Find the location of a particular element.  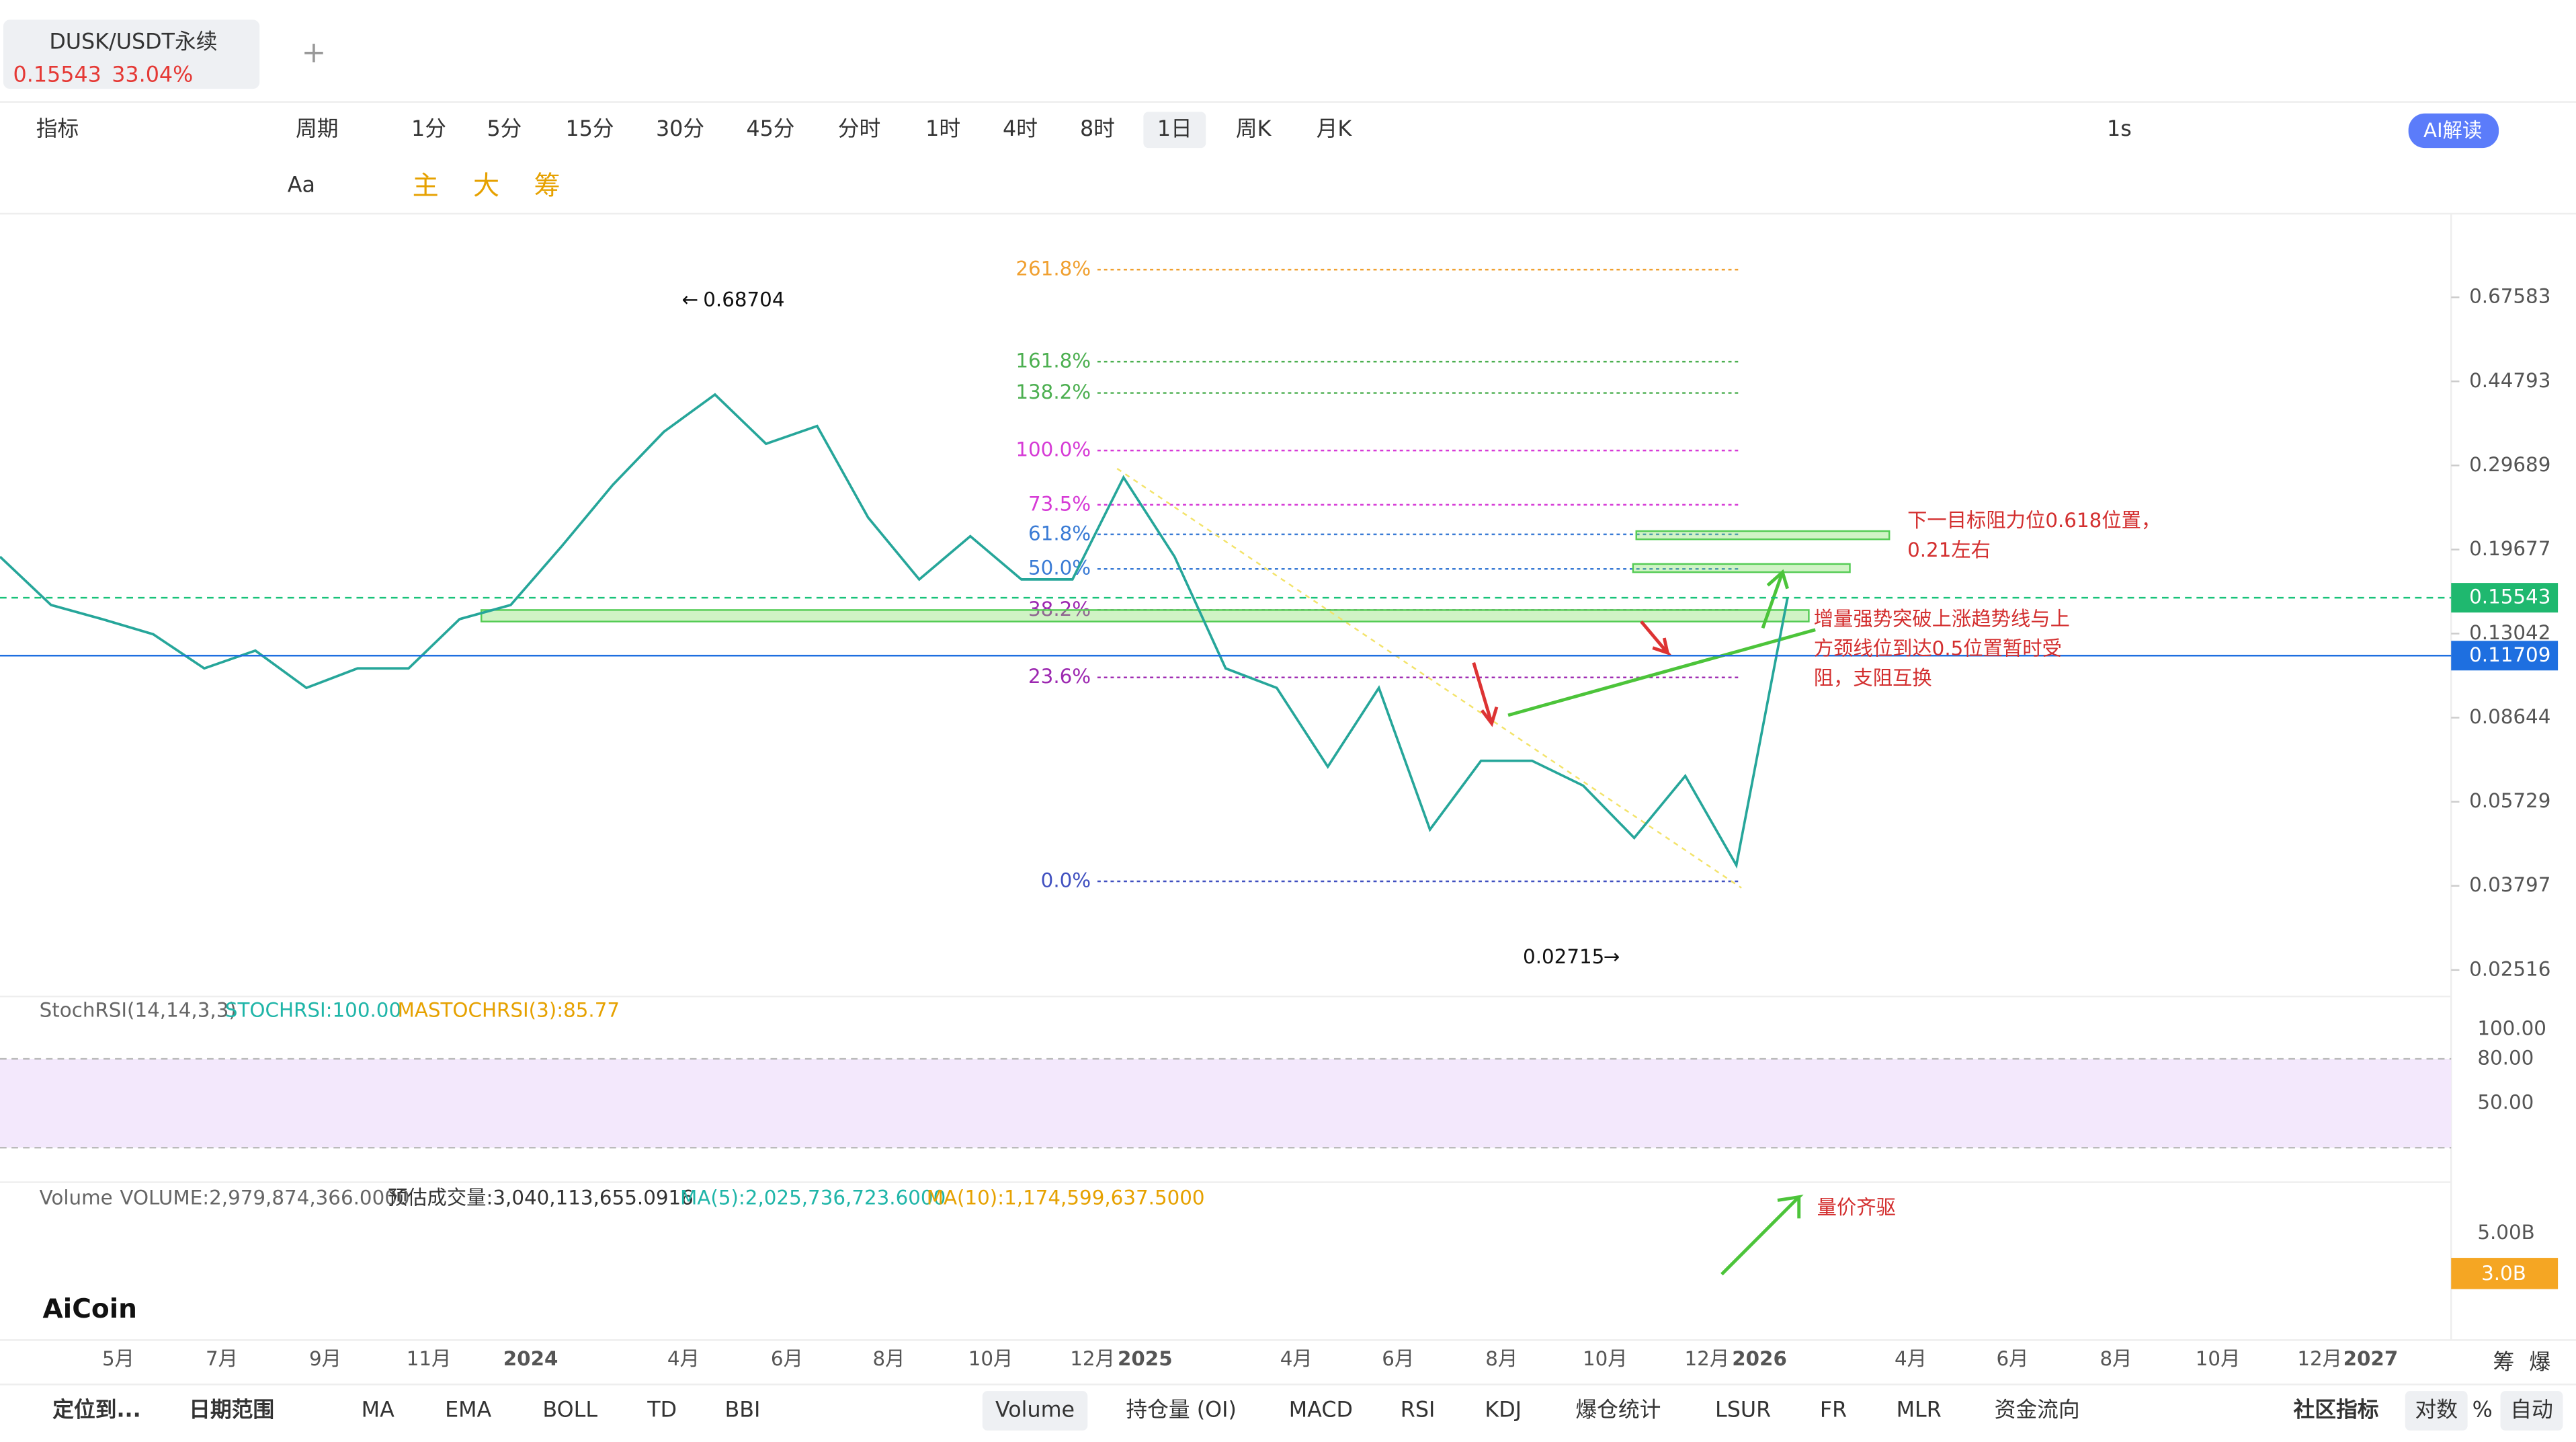

sub-indicator: MLR is located at coordinates (1919, 1410).